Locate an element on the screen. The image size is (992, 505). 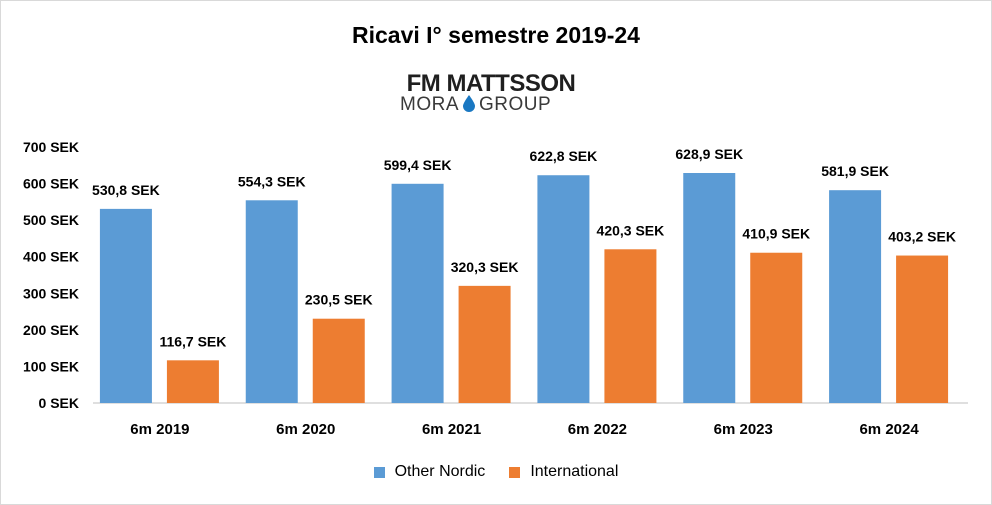
data-label: 230,5 SEK is located at coordinates (339, 300).